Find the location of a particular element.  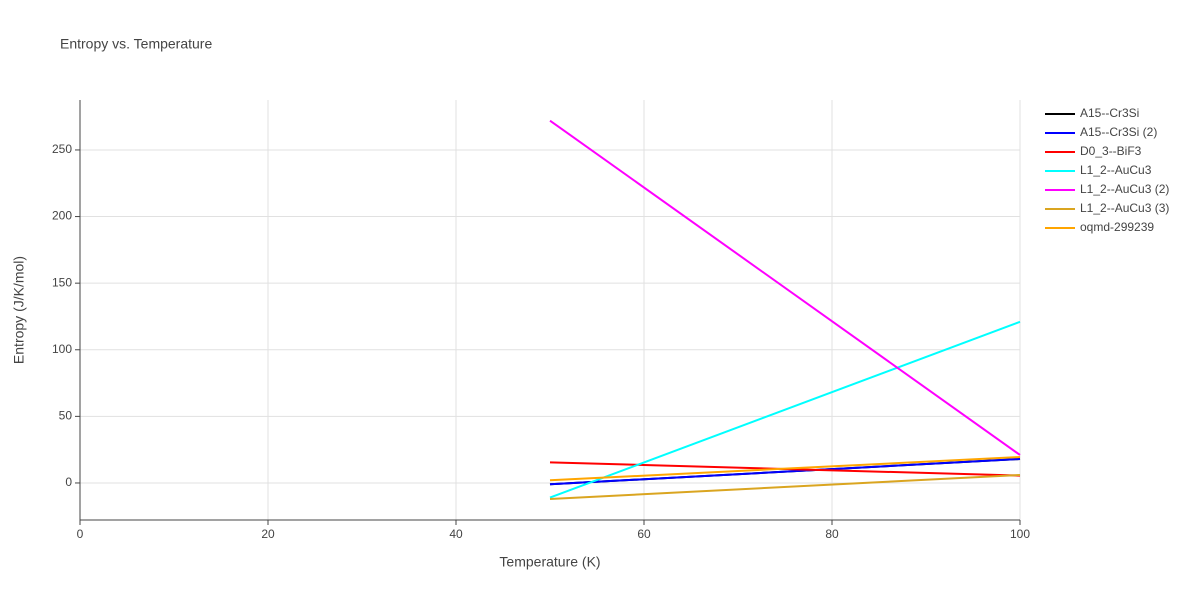

x-tick-label: 0 is located at coordinates (80, 534).